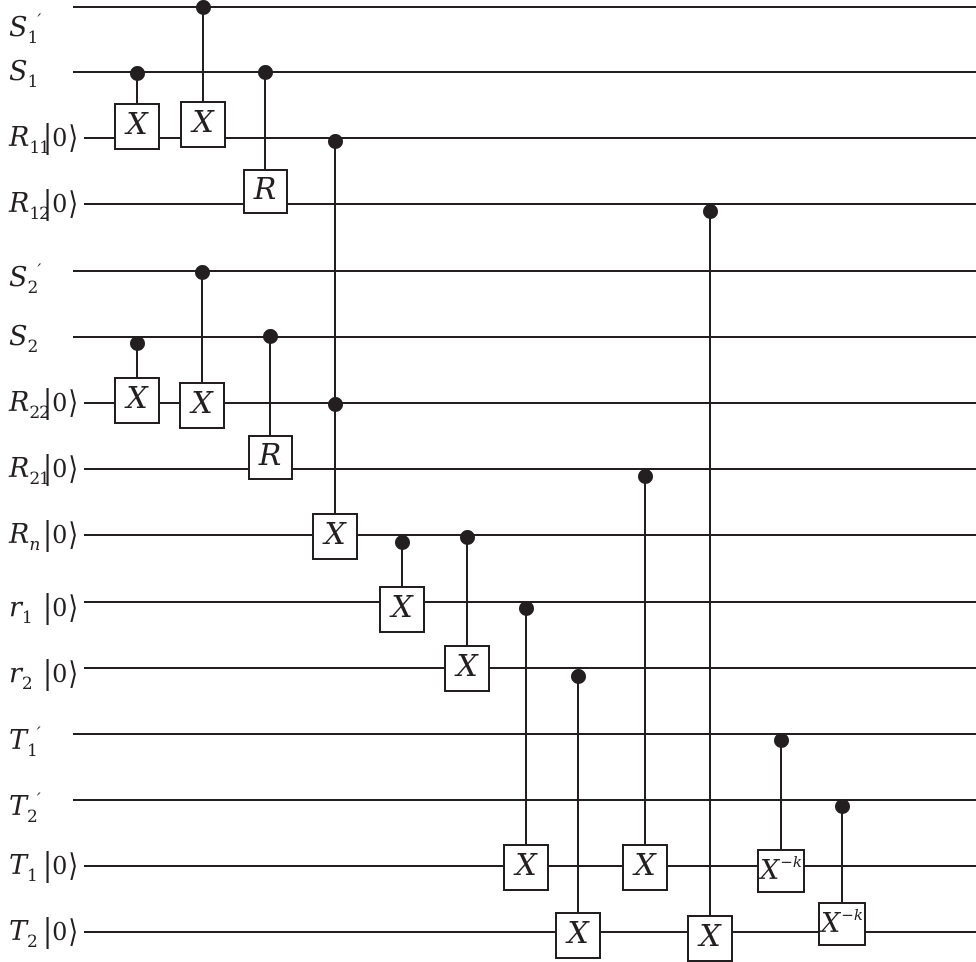  What do you see at coordinates (24, 342) in the screenshot?
I see `wire-name: S2` at bounding box center [24, 342].